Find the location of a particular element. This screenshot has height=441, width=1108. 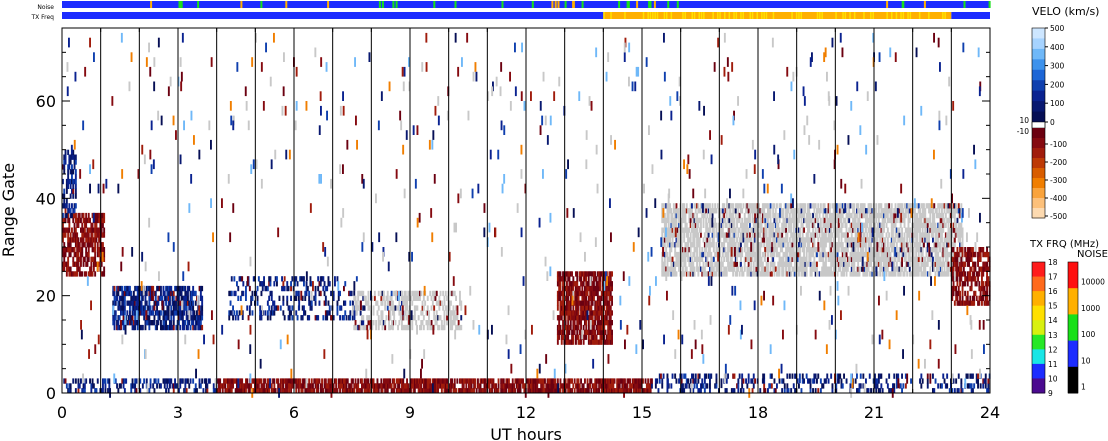

noise-strip-label: Noise is located at coordinates (45, 7).